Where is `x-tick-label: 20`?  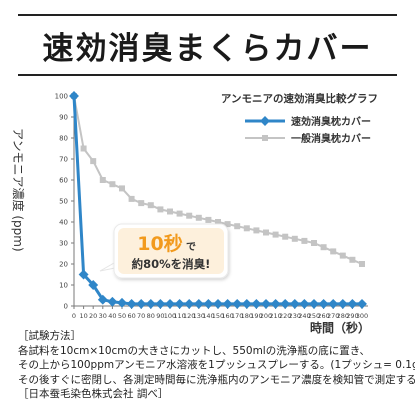
x-tick-label: 20 is located at coordinates (93, 316).